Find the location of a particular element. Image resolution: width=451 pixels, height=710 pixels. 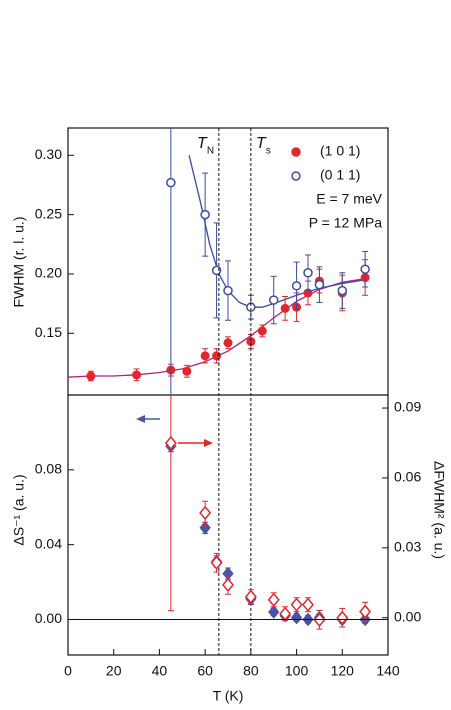

x-tick-label: 20 is located at coordinates (114, 671).